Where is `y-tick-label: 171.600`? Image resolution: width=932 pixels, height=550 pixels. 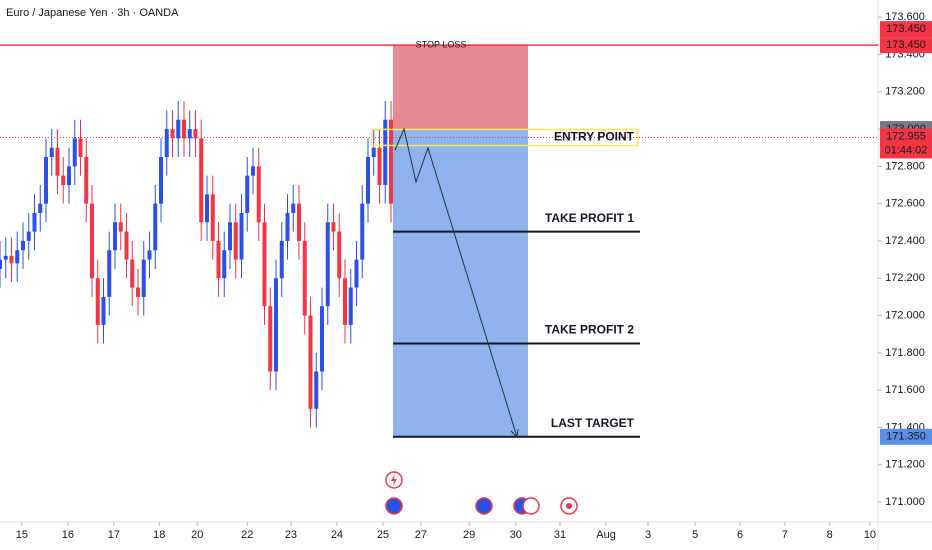
y-tick-label: 171.600 is located at coordinates (905, 390).